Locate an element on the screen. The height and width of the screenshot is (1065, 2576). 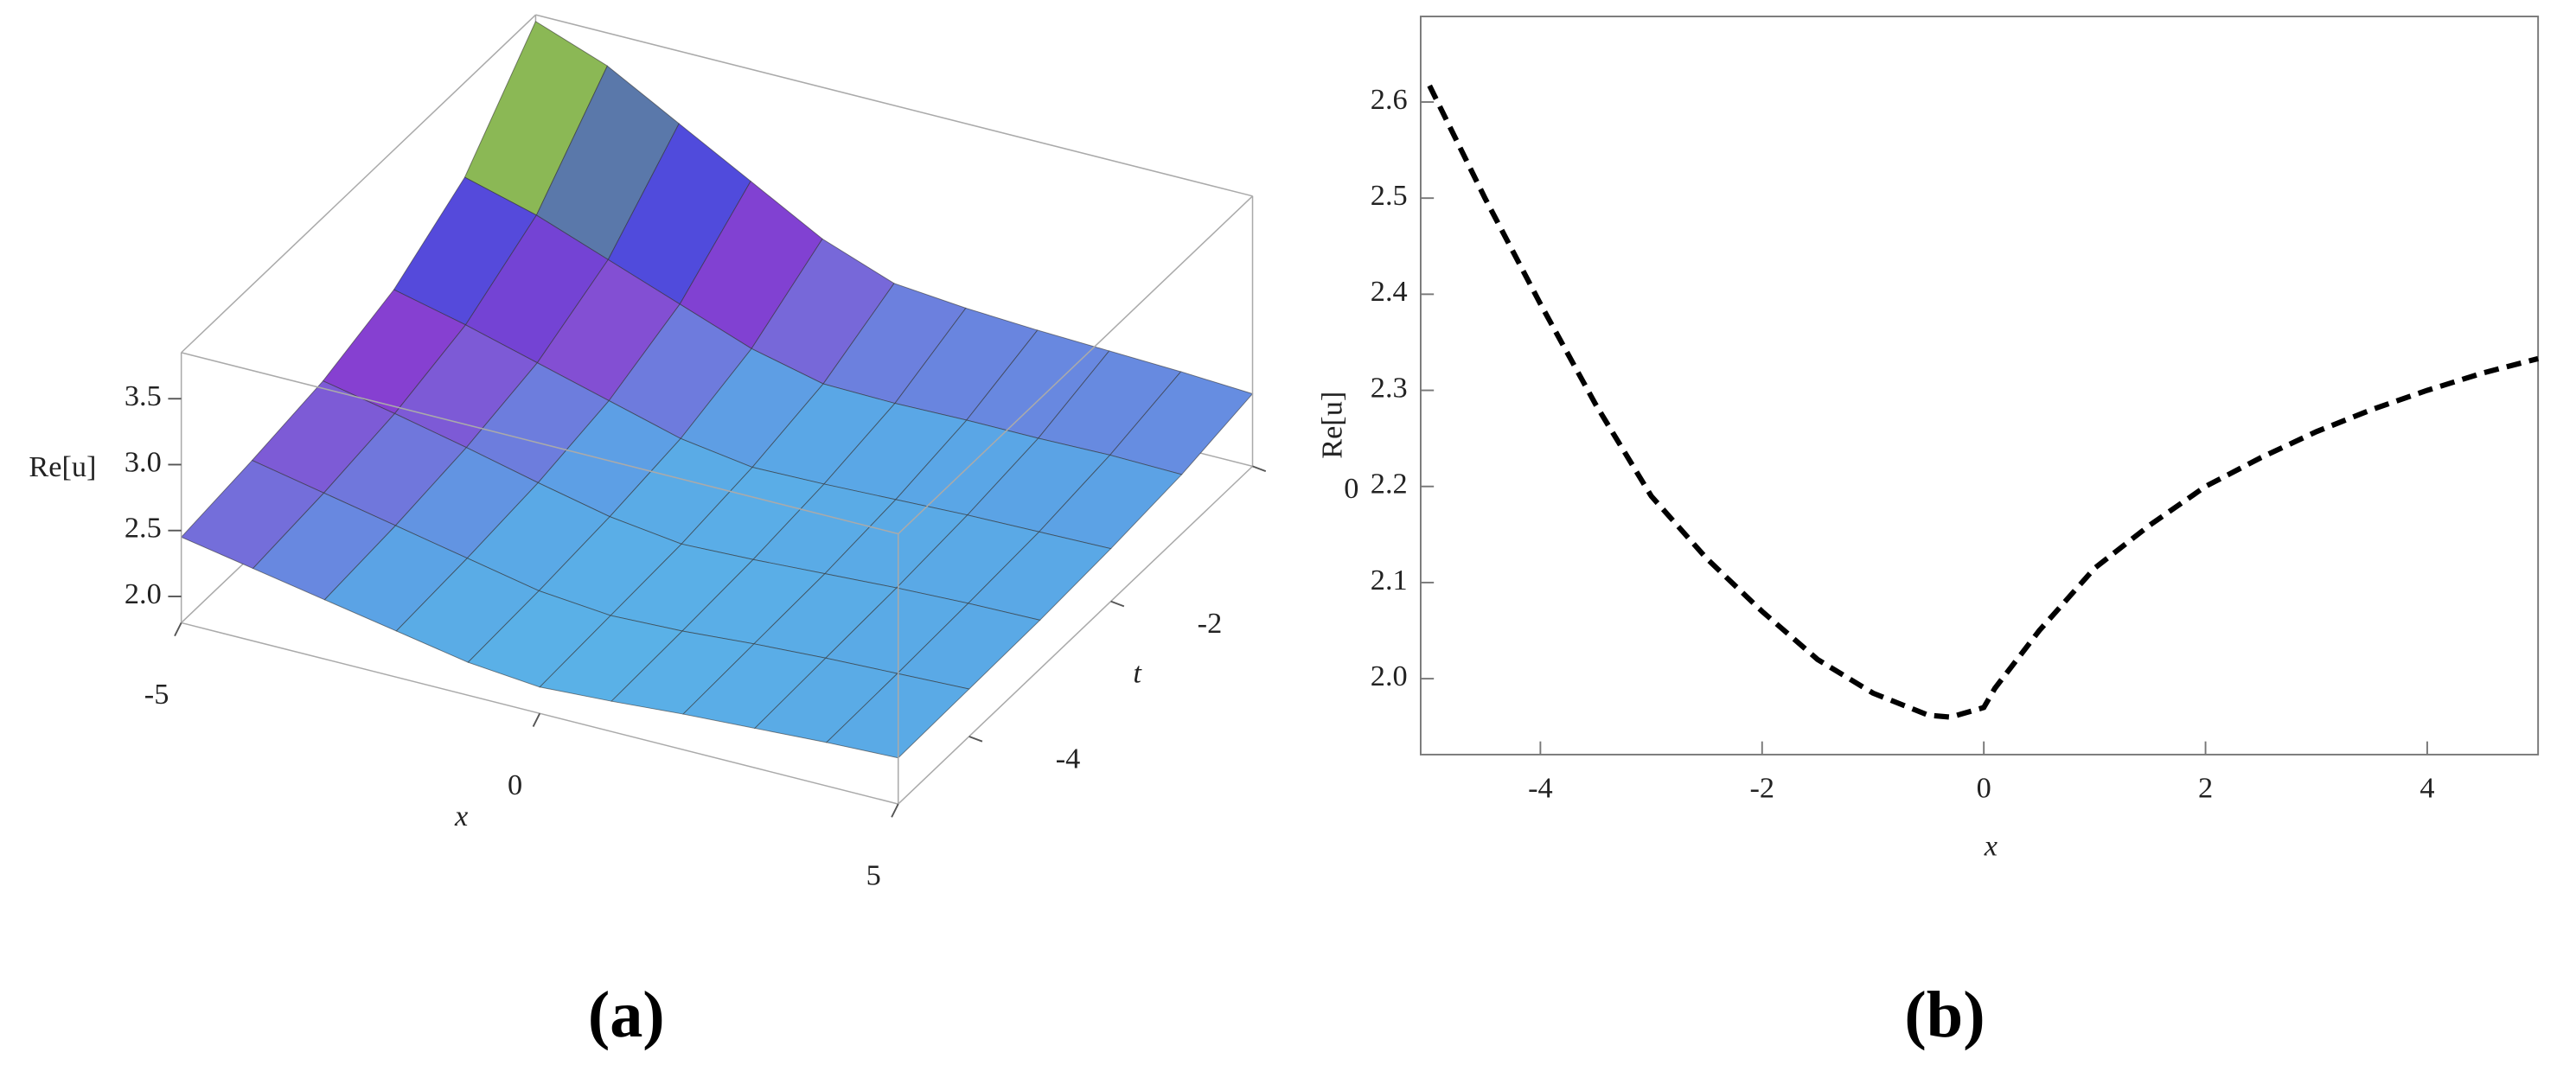
y-tick-label: 2.5 is located at coordinates (1389, 196).